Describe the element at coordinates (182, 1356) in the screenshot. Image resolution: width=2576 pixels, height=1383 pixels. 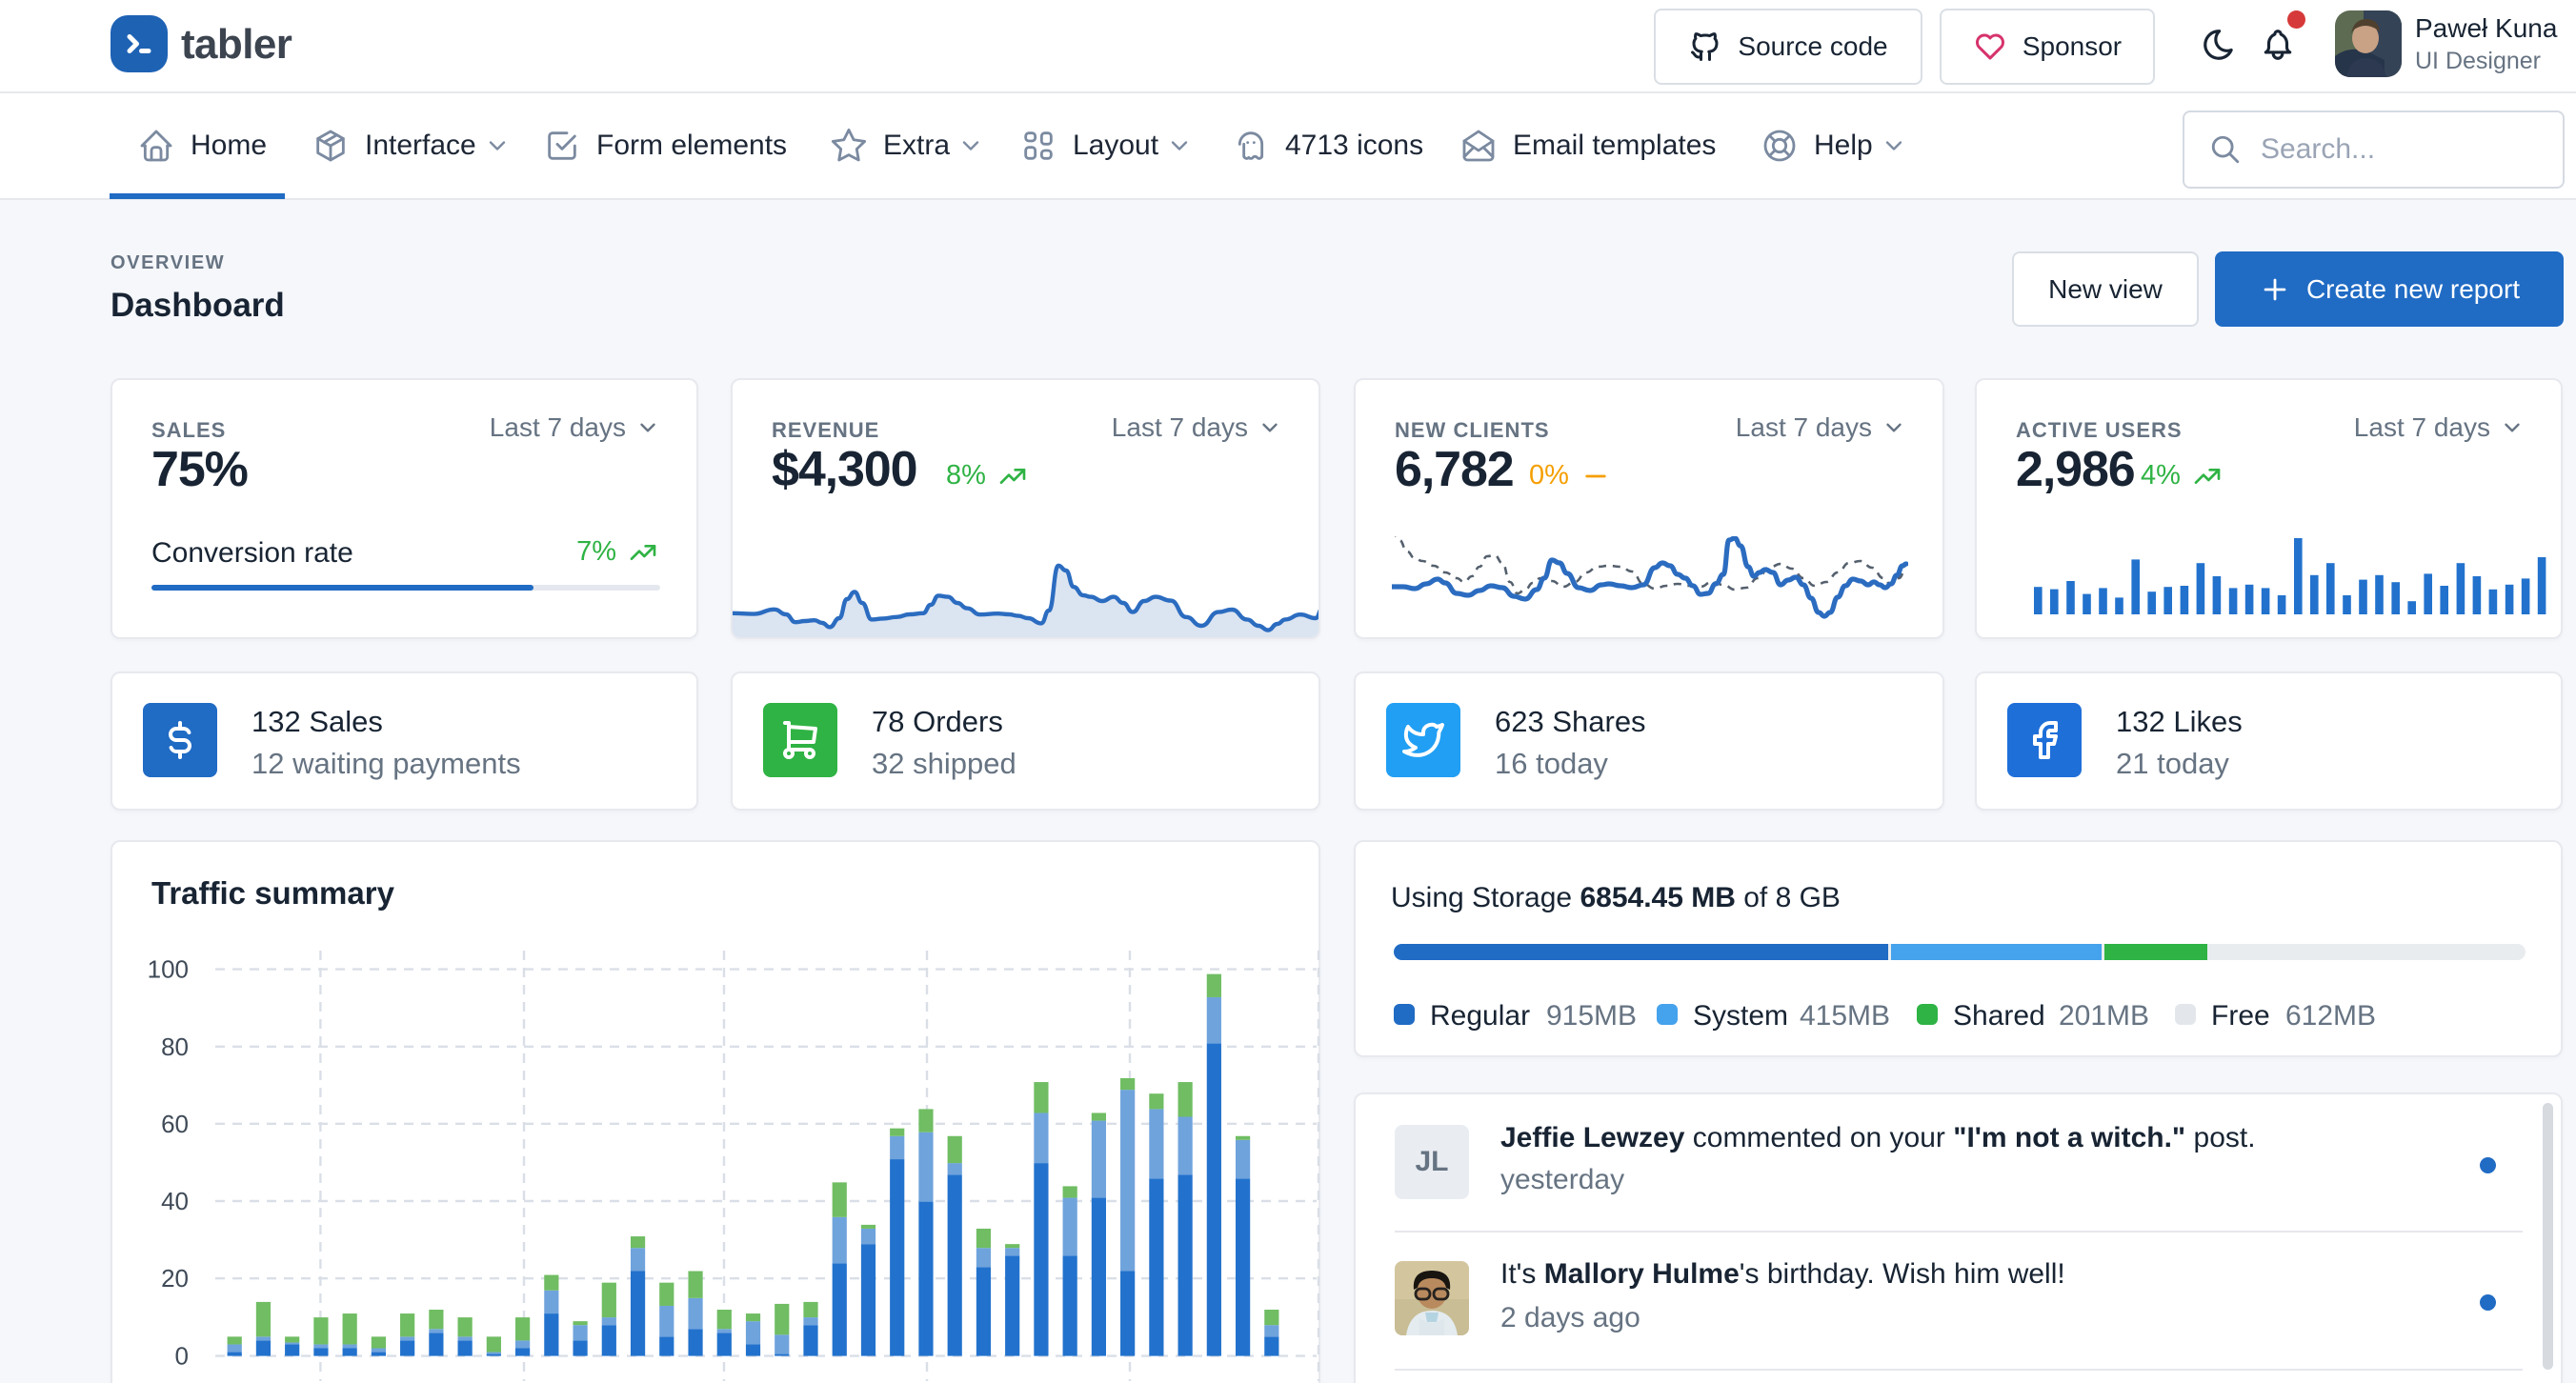
I see `svg-text: 0` at that location.